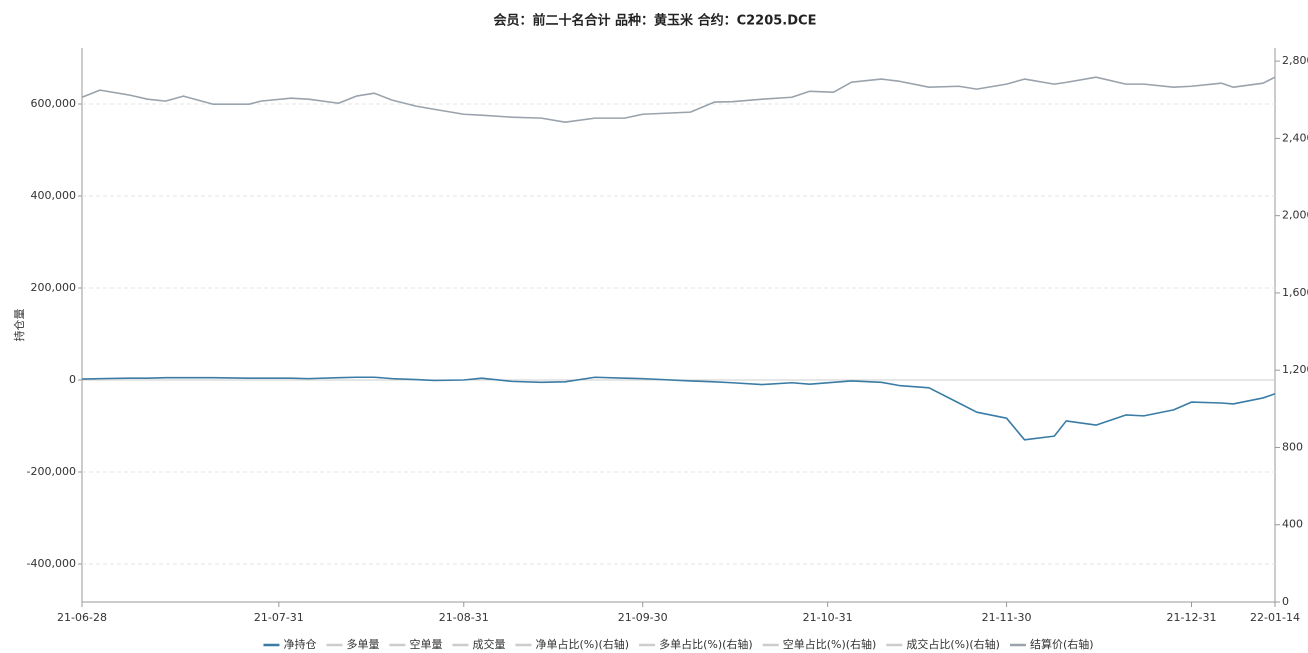 The width and height of the screenshot is (1308, 653). What do you see at coordinates (1292, 446) in the screenshot?
I see `y2-tick-label: 800` at bounding box center [1292, 446].